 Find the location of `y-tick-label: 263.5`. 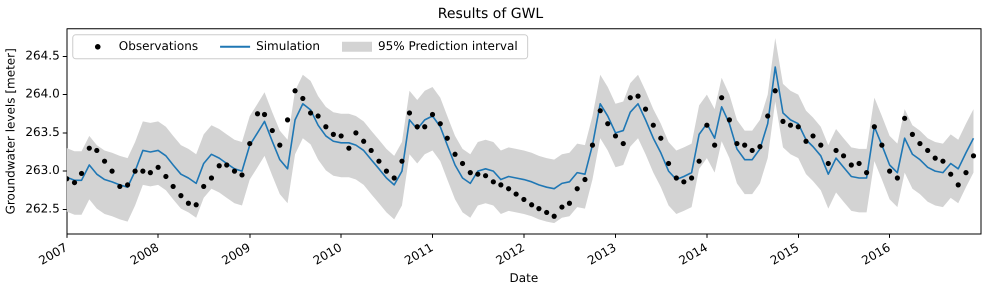

y-tick-label: 263.5 is located at coordinates (42, 131).